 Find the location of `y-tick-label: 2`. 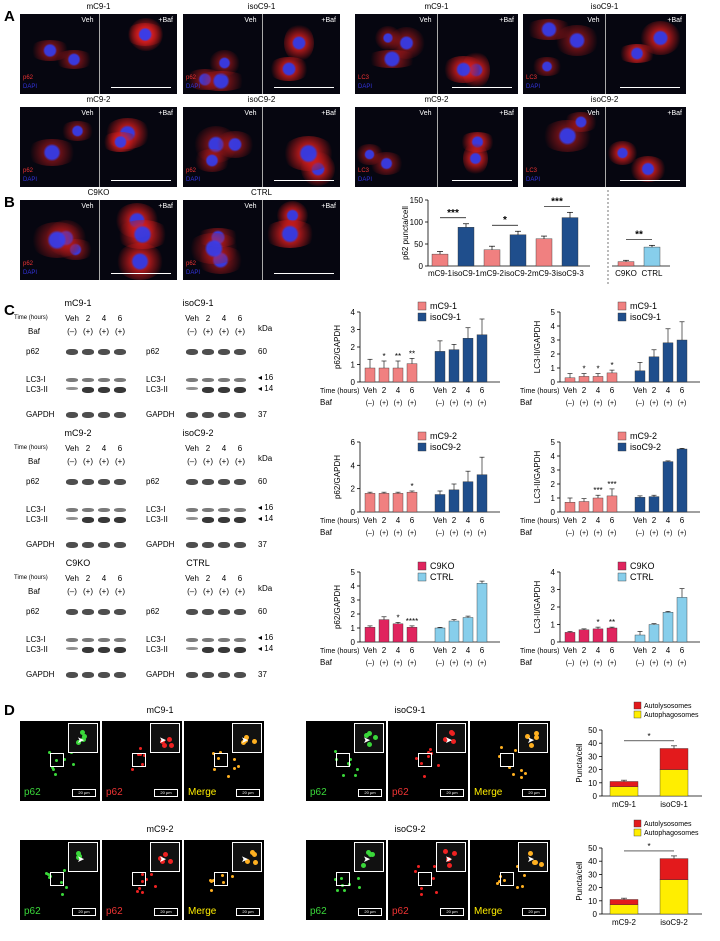

y-tick-label: 2 is located at coordinates (353, 614).